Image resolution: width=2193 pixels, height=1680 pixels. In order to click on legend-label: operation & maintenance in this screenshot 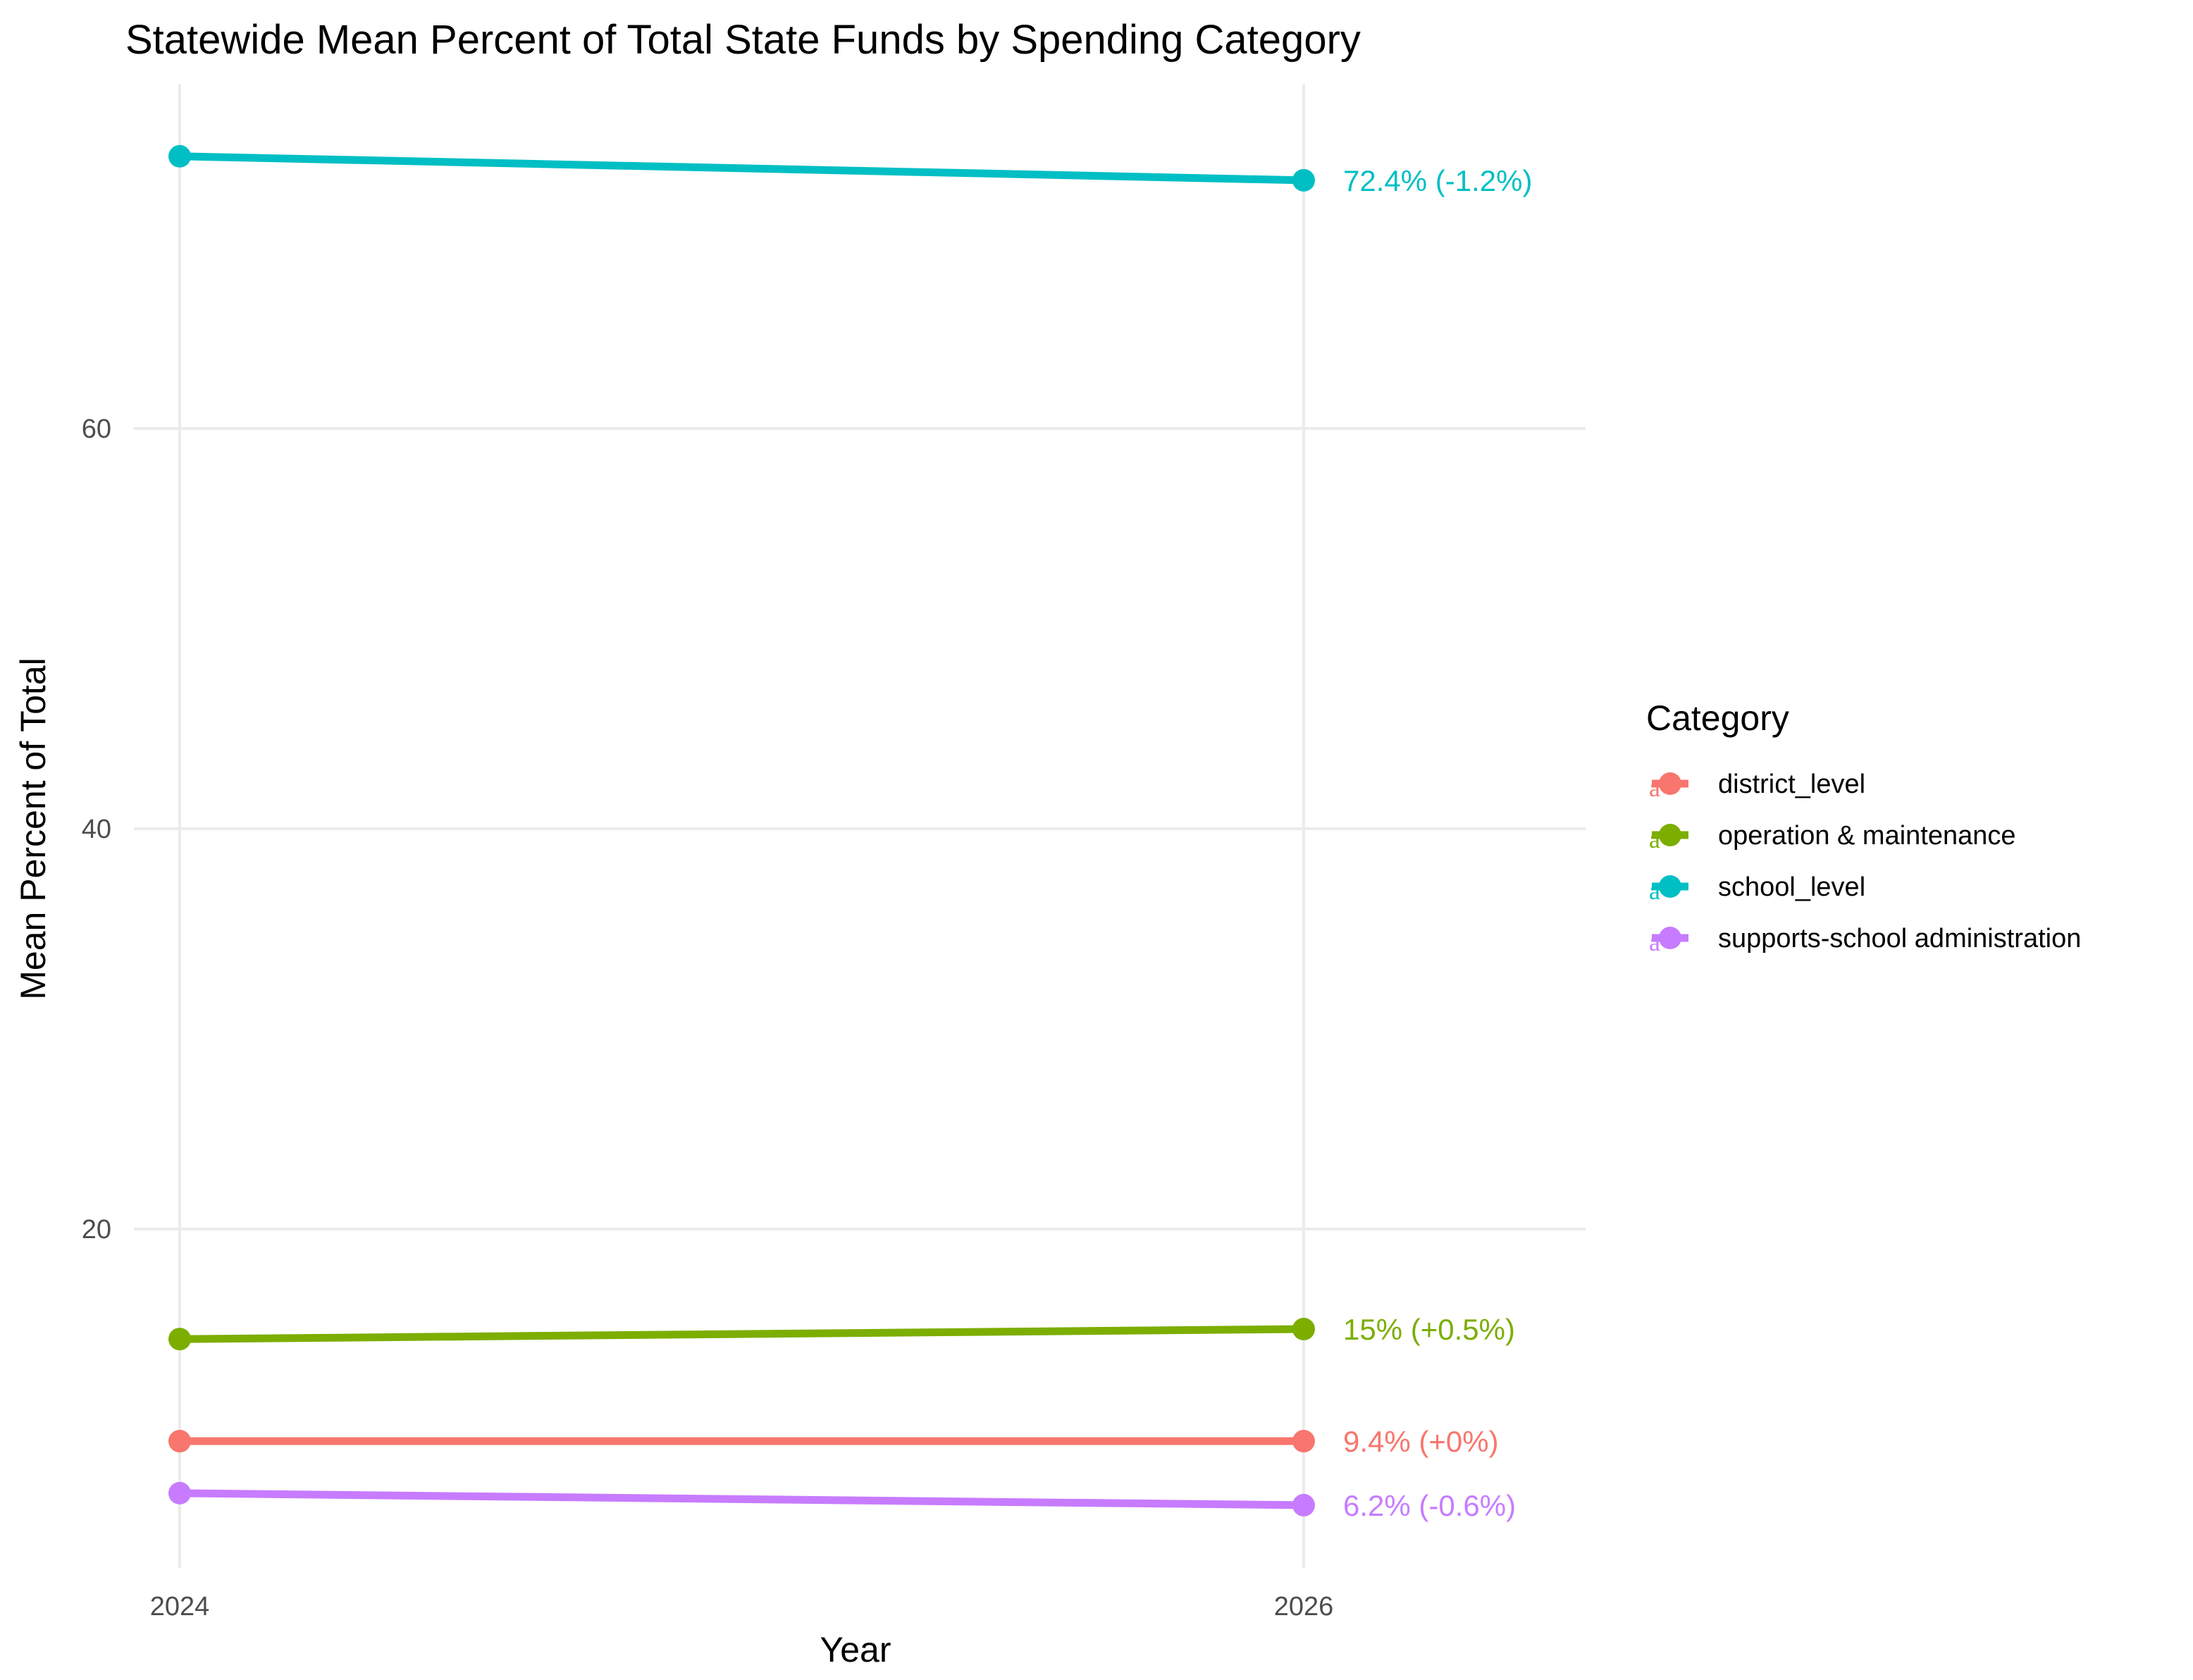, I will do `click(1867, 836)`.